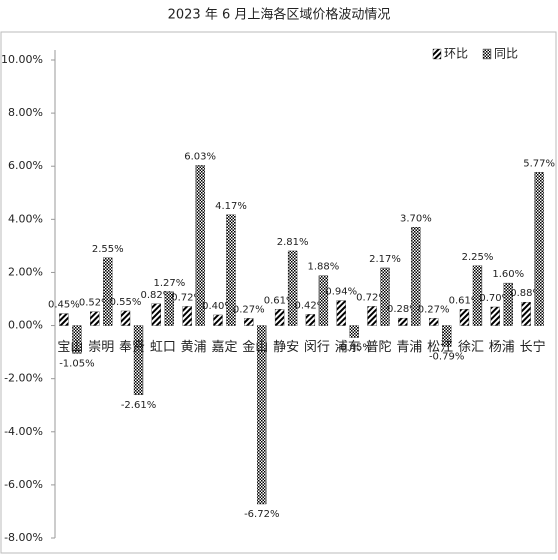 The height and width of the screenshot is (560, 558). I want to click on data-label: 1.88%, so click(324, 267).